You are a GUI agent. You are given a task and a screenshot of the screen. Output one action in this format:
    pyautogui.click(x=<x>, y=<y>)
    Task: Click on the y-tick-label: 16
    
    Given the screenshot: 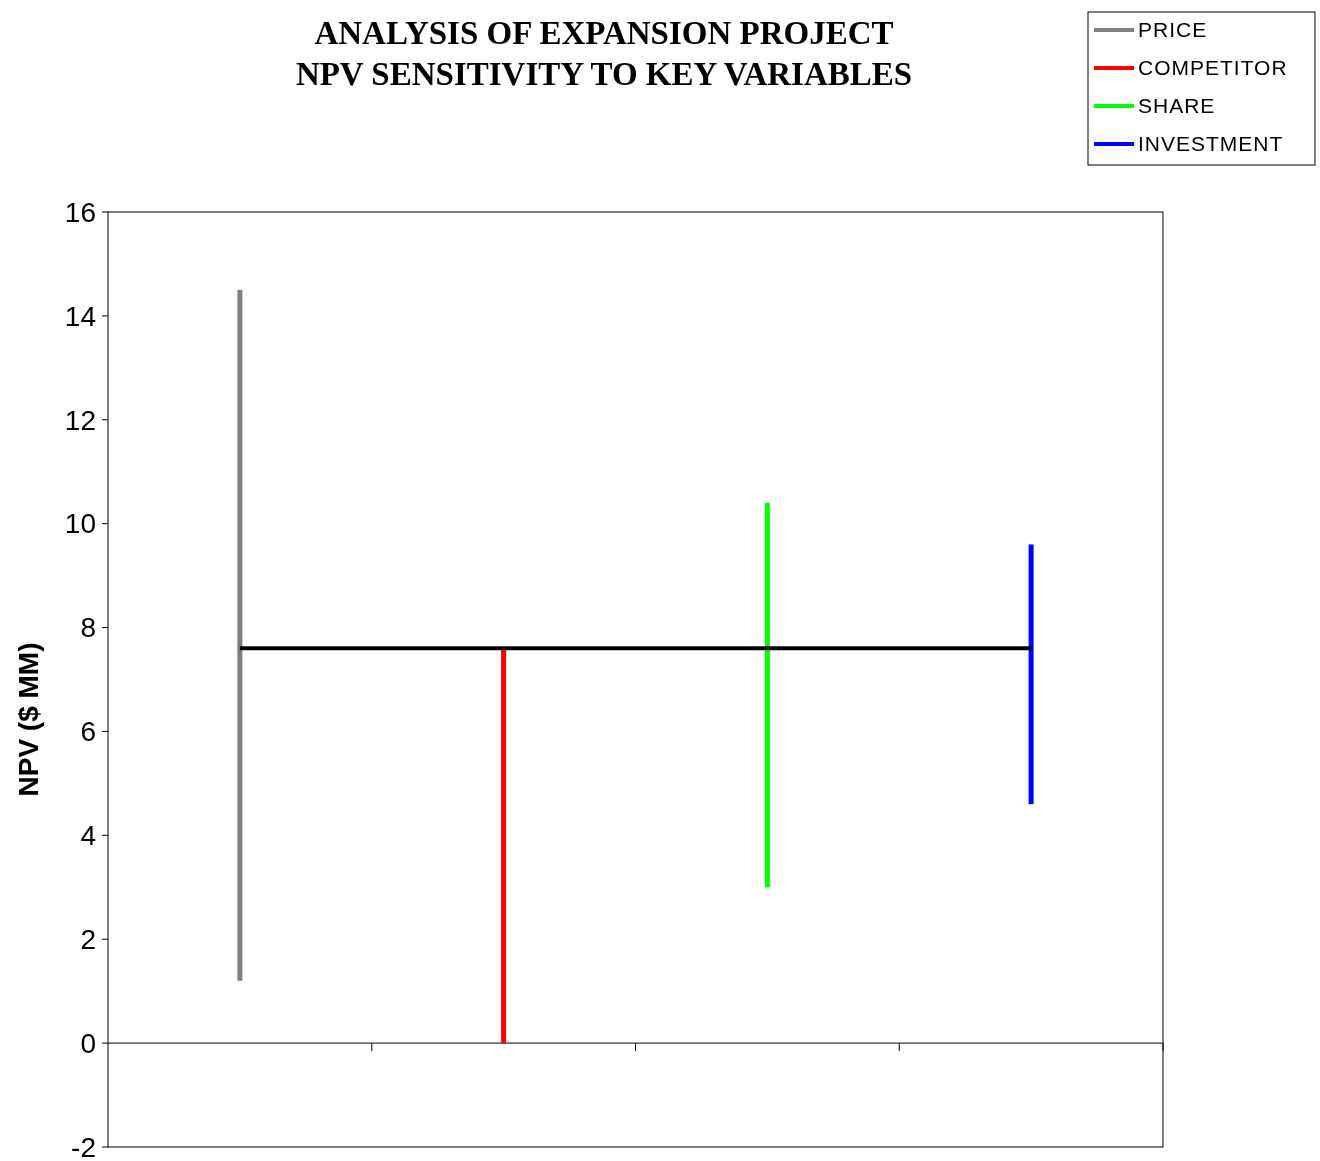 What is the action you would take?
    pyautogui.click(x=80, y=212)
    